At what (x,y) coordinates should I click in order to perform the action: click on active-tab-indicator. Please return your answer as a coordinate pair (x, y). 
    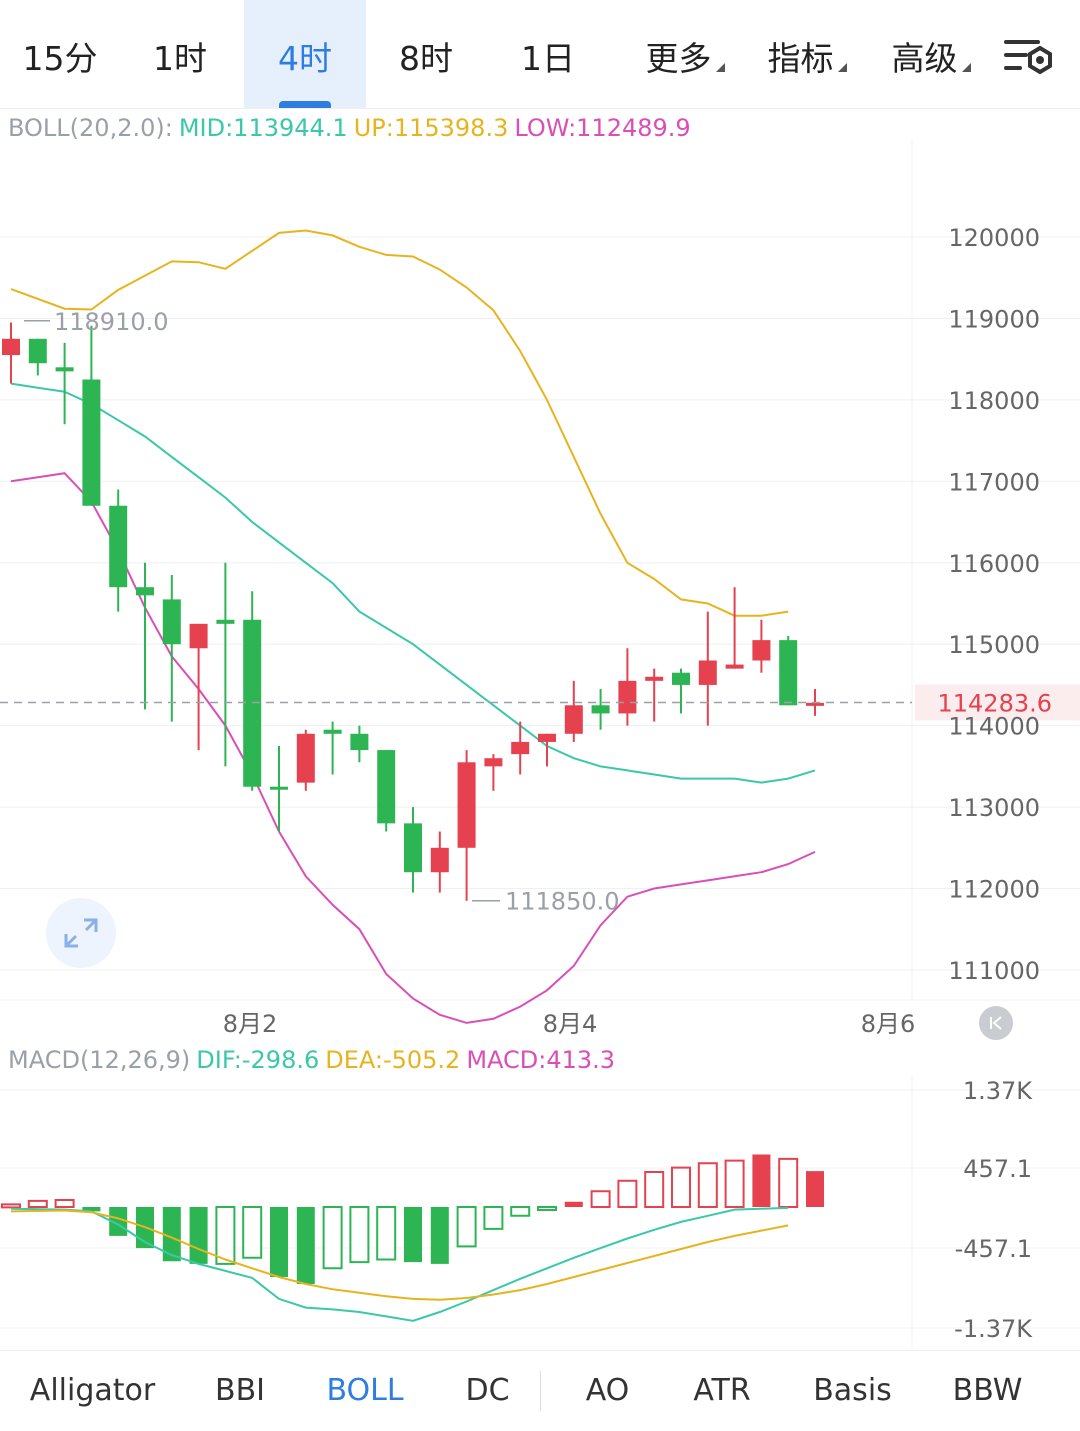
    Looking at the image, I should click on (305, 104).